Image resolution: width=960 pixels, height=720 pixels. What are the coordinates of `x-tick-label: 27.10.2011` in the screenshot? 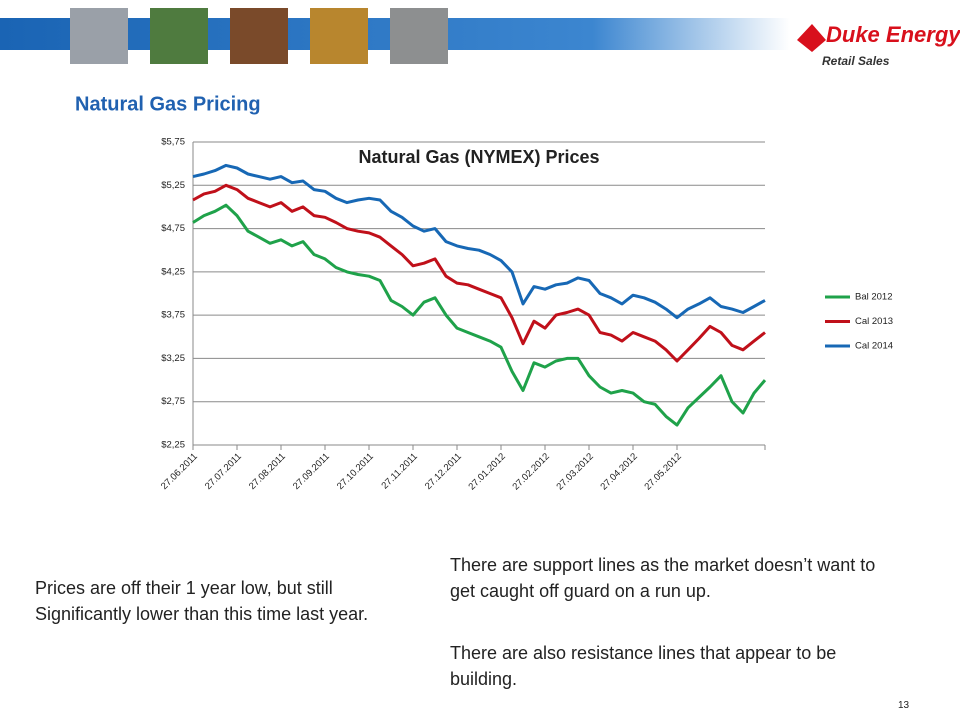 It's located at (355, 471).